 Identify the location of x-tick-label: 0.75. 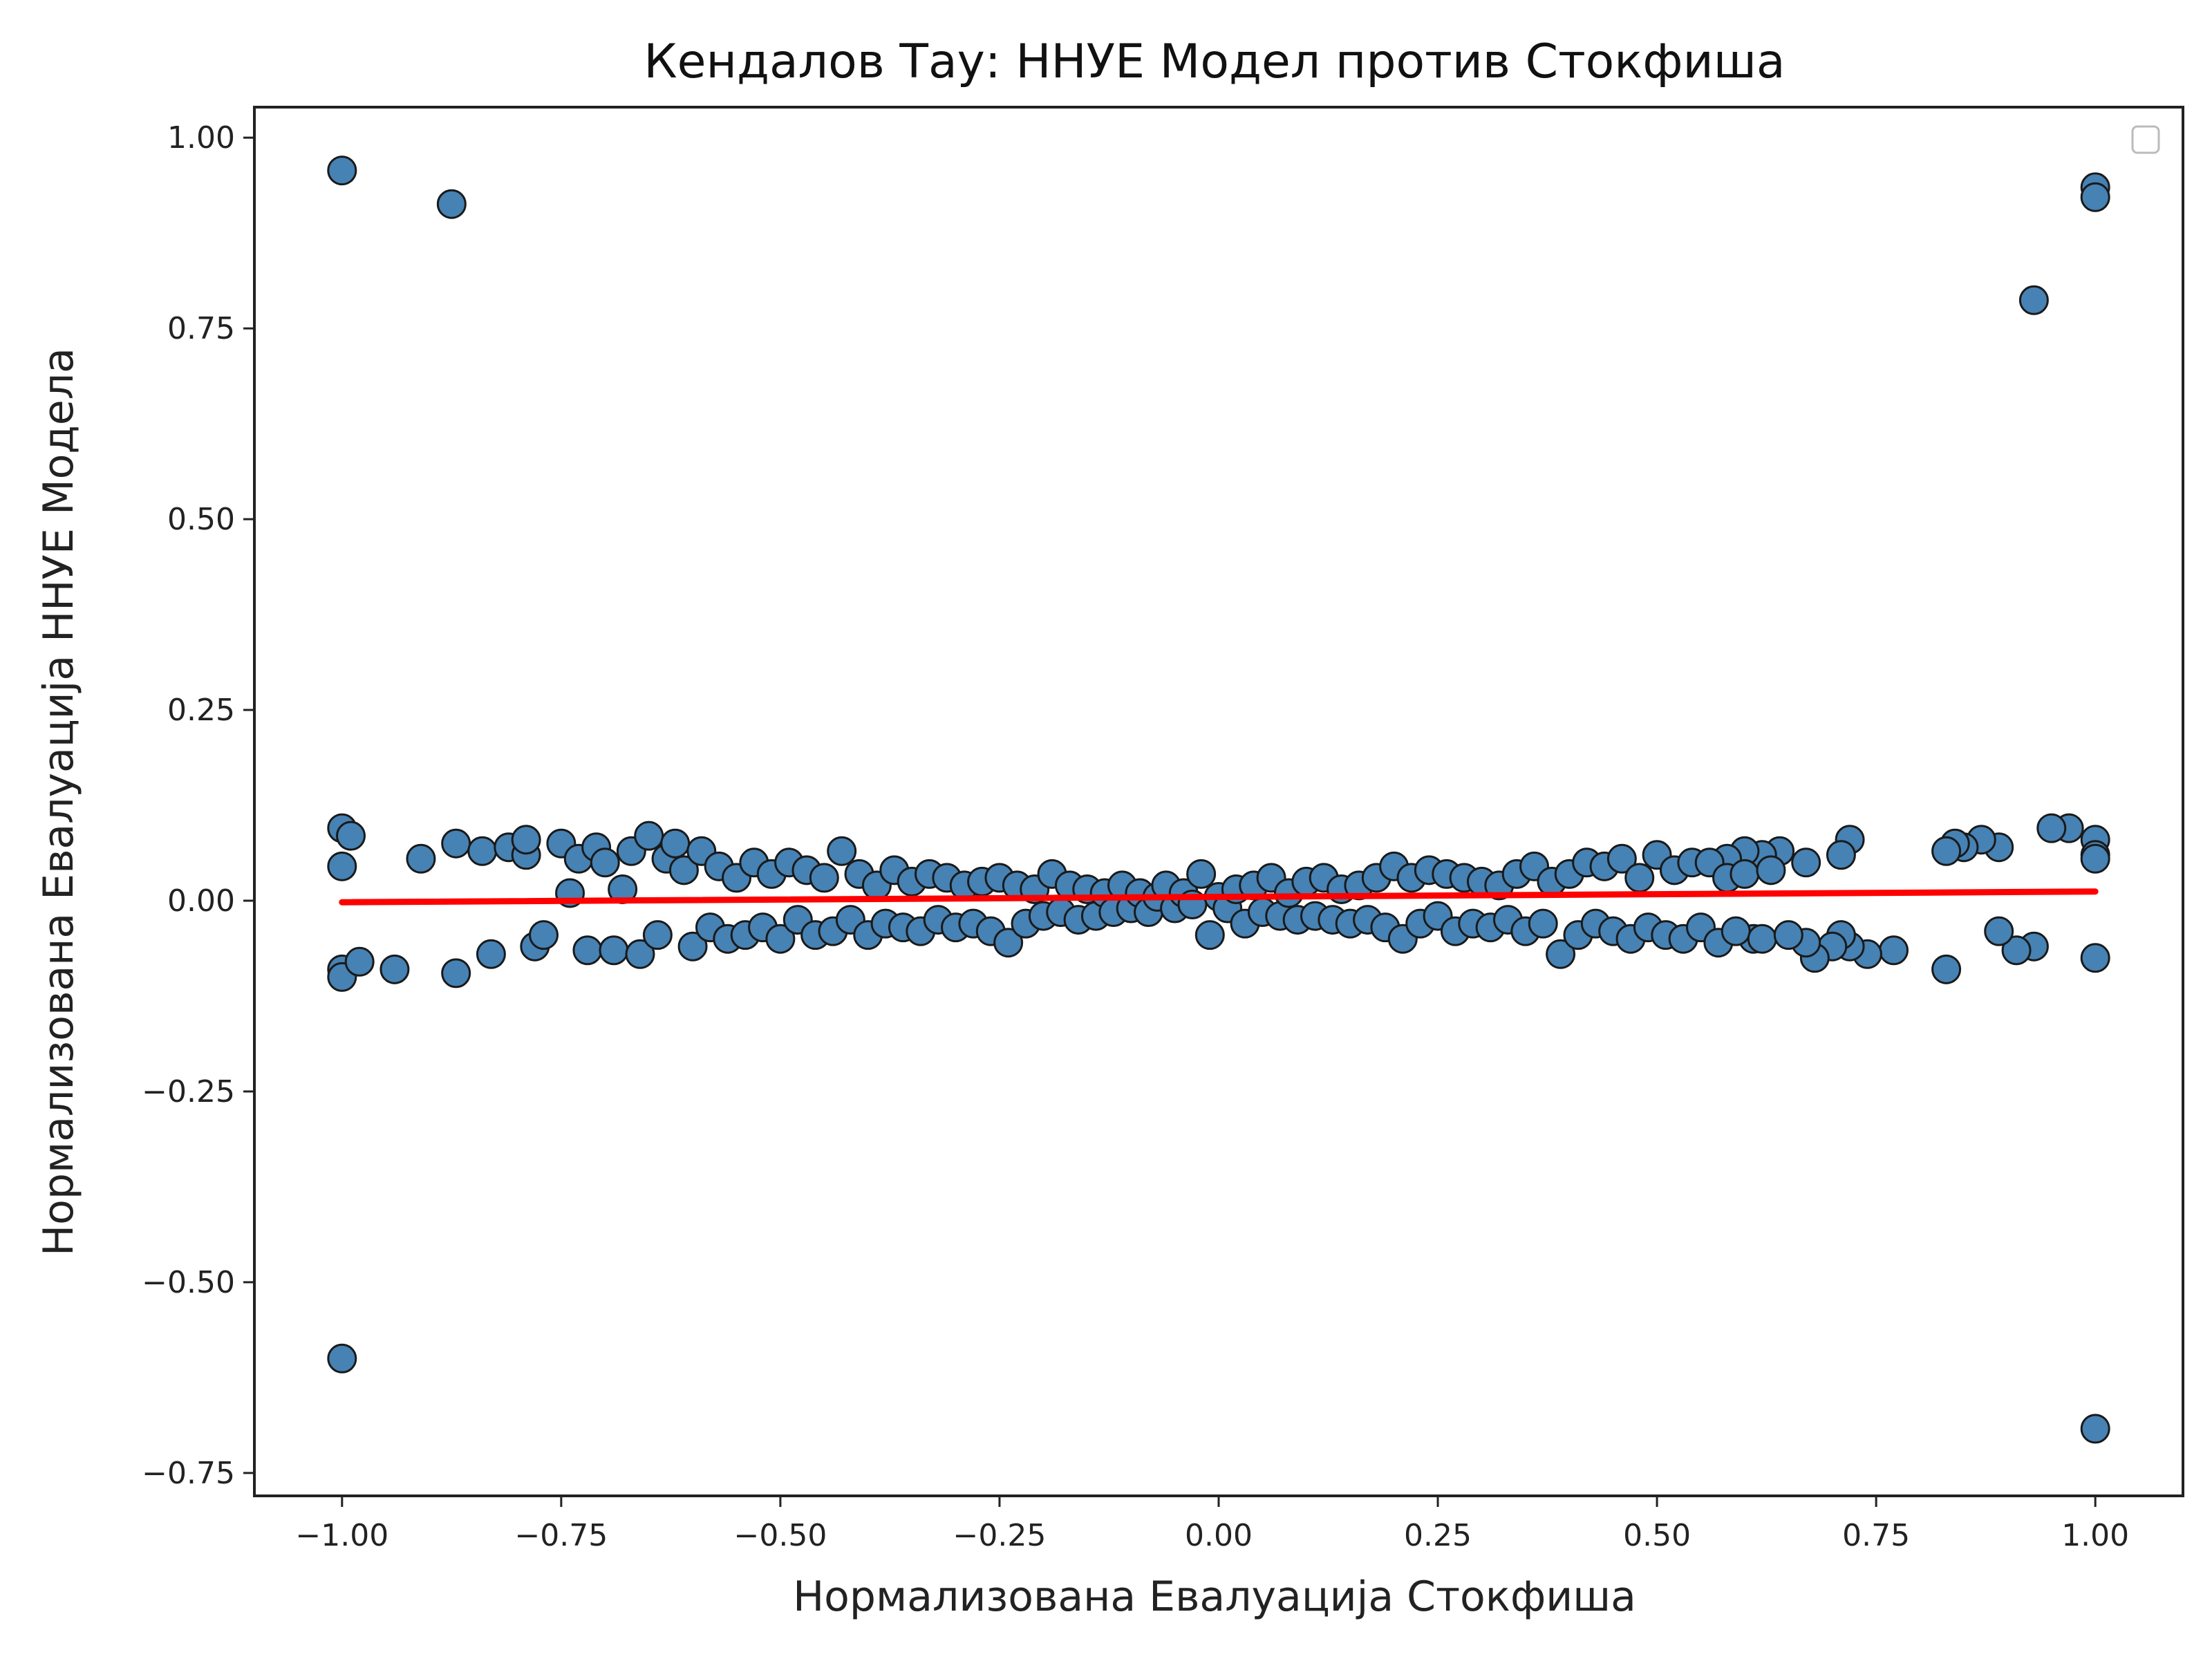
(1876, 1535).